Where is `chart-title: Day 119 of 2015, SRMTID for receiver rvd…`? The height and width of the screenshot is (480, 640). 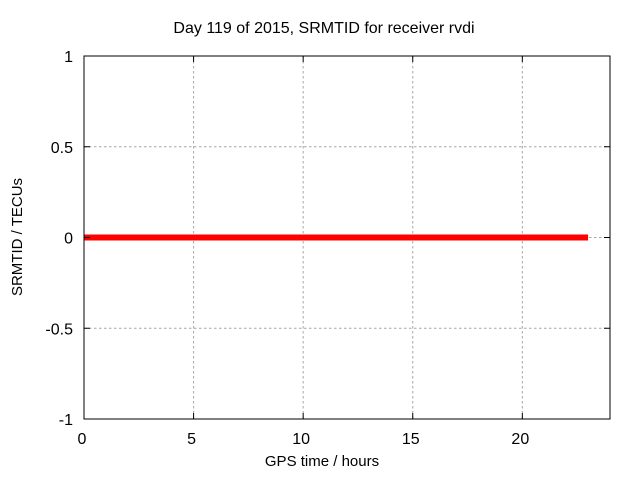 chart-title: Day 119 of 2015, SRMTID for receiver rvd… is located at coordinates (323, 28).